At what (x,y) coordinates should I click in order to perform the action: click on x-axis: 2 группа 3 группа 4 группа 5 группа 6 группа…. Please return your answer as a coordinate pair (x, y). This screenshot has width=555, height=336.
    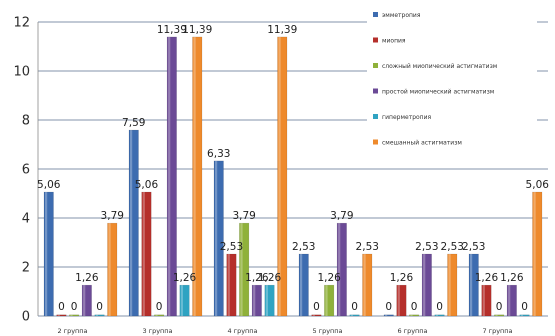
    Looking at the image, I should click on (284, 331).